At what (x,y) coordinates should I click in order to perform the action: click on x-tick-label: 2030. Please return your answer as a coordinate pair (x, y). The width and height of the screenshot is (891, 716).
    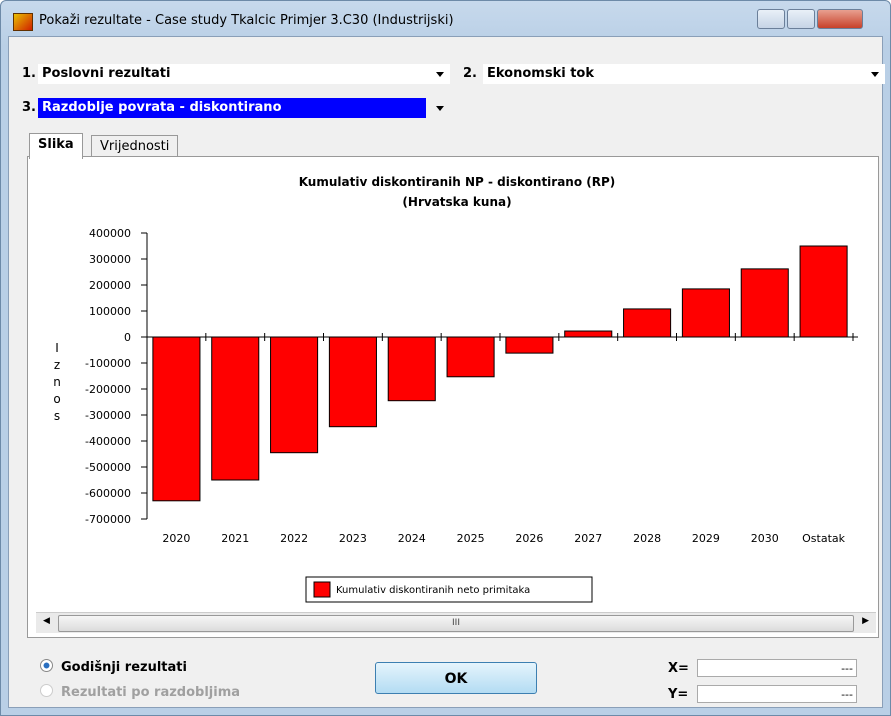
    Looking at the image, I should click on (765, 538).